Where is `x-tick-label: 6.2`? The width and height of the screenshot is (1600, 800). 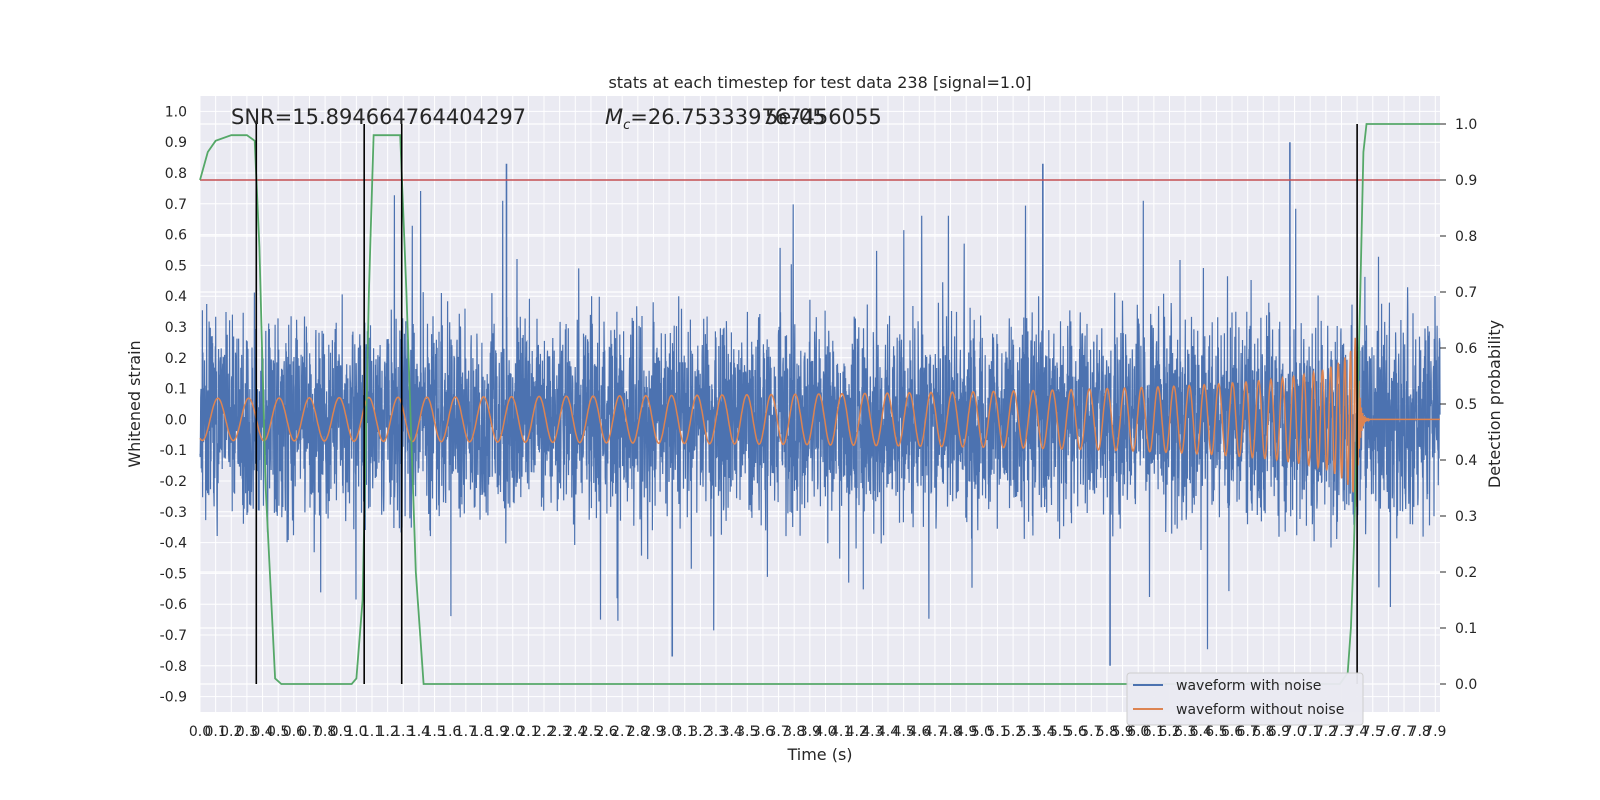
x-tick-label: 6.2 is located at coordinates (1169, 732).